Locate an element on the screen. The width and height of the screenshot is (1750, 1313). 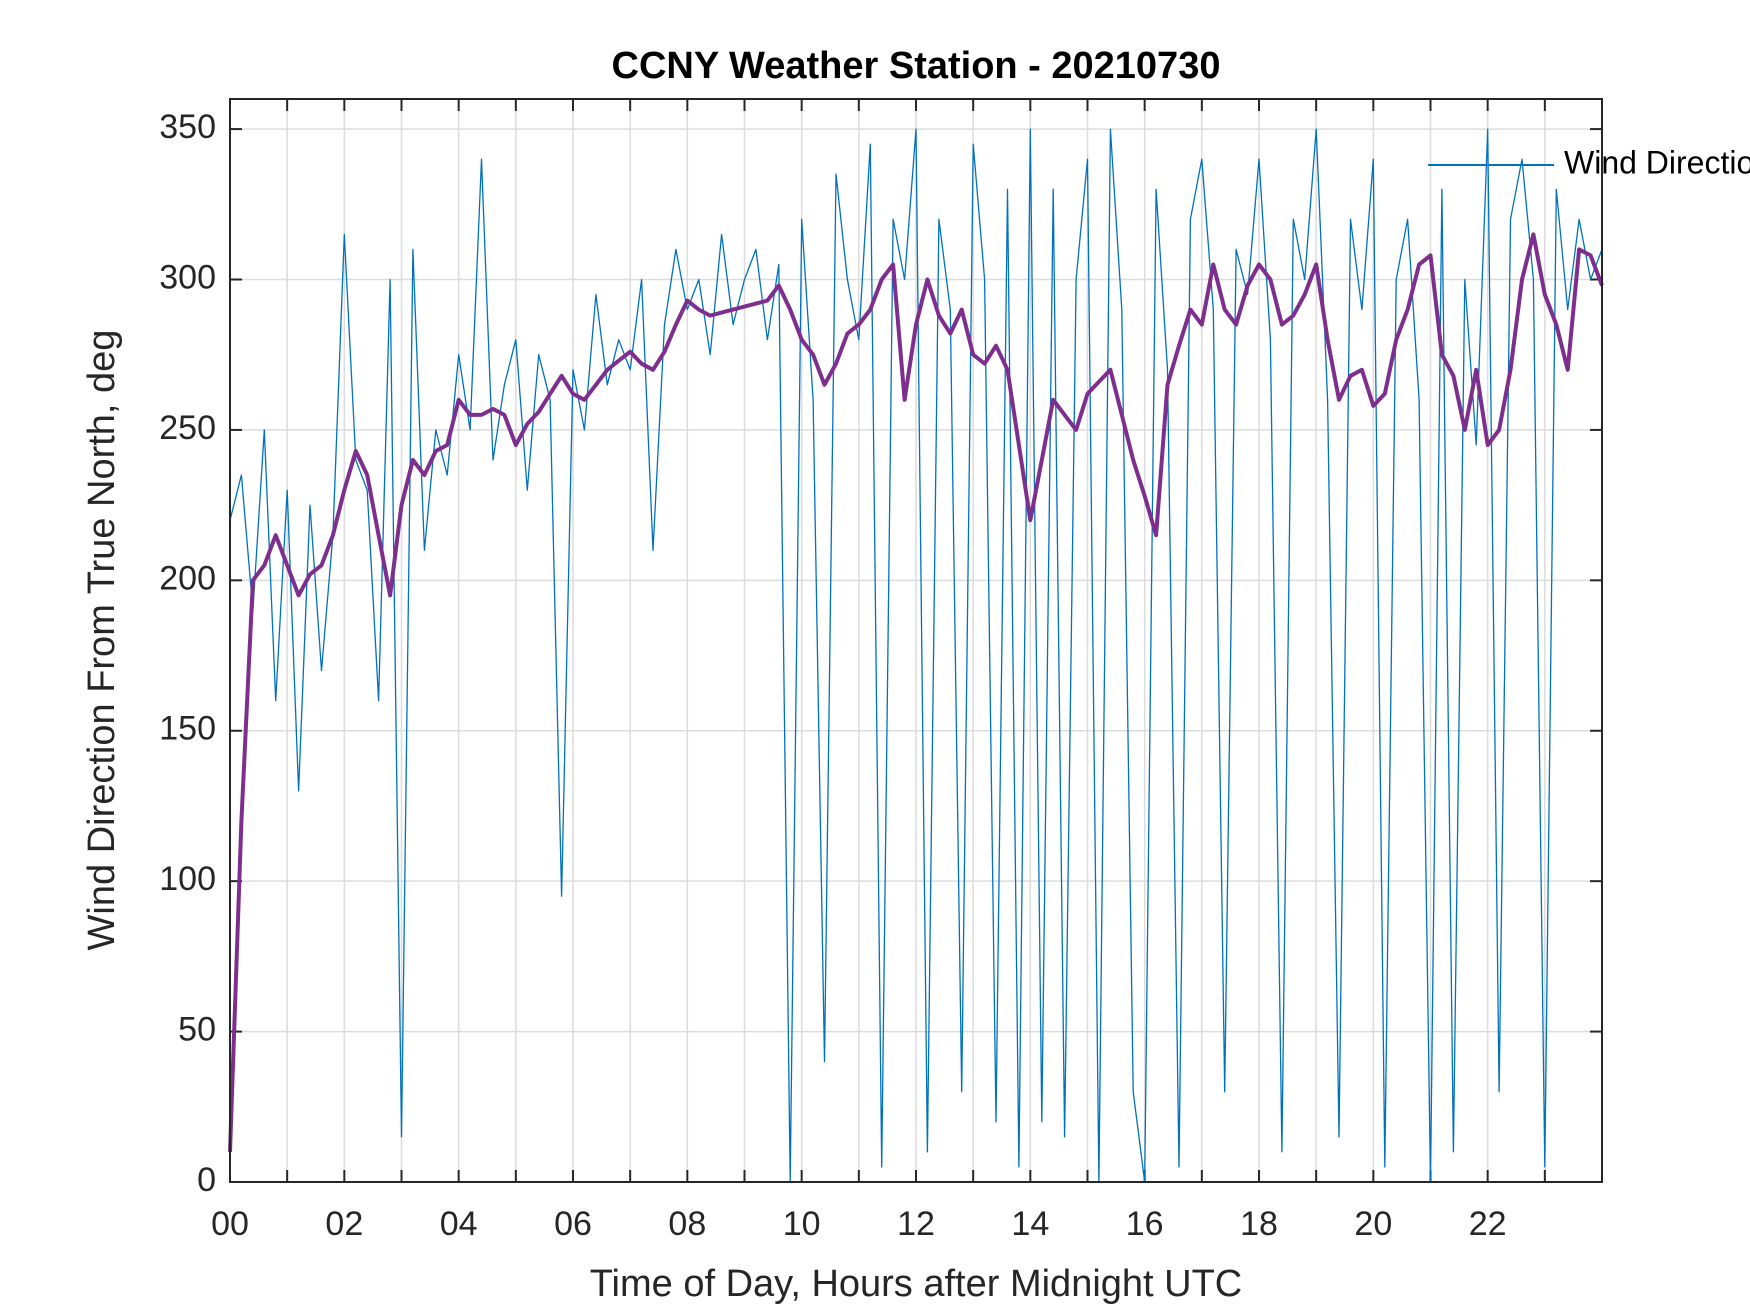
y-tick-label: 0 is located at coordinates (206, 1180).